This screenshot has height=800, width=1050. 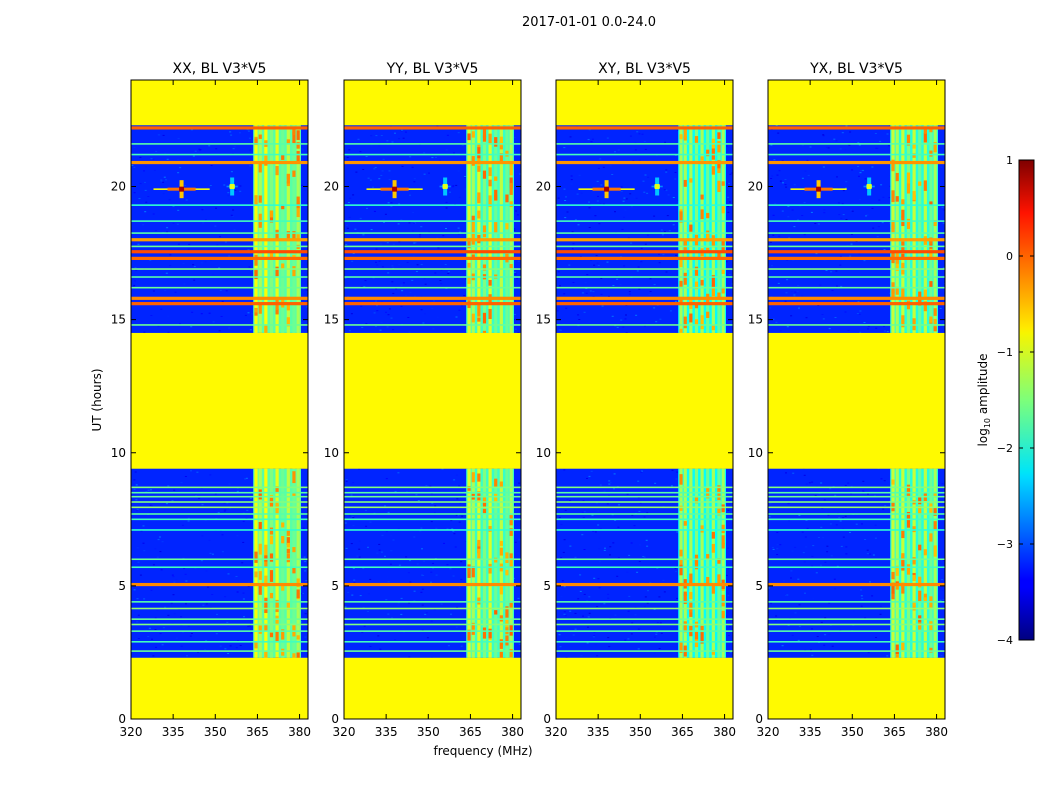 I want to click on y-tick-label: 15, so click(x=118, y=320).